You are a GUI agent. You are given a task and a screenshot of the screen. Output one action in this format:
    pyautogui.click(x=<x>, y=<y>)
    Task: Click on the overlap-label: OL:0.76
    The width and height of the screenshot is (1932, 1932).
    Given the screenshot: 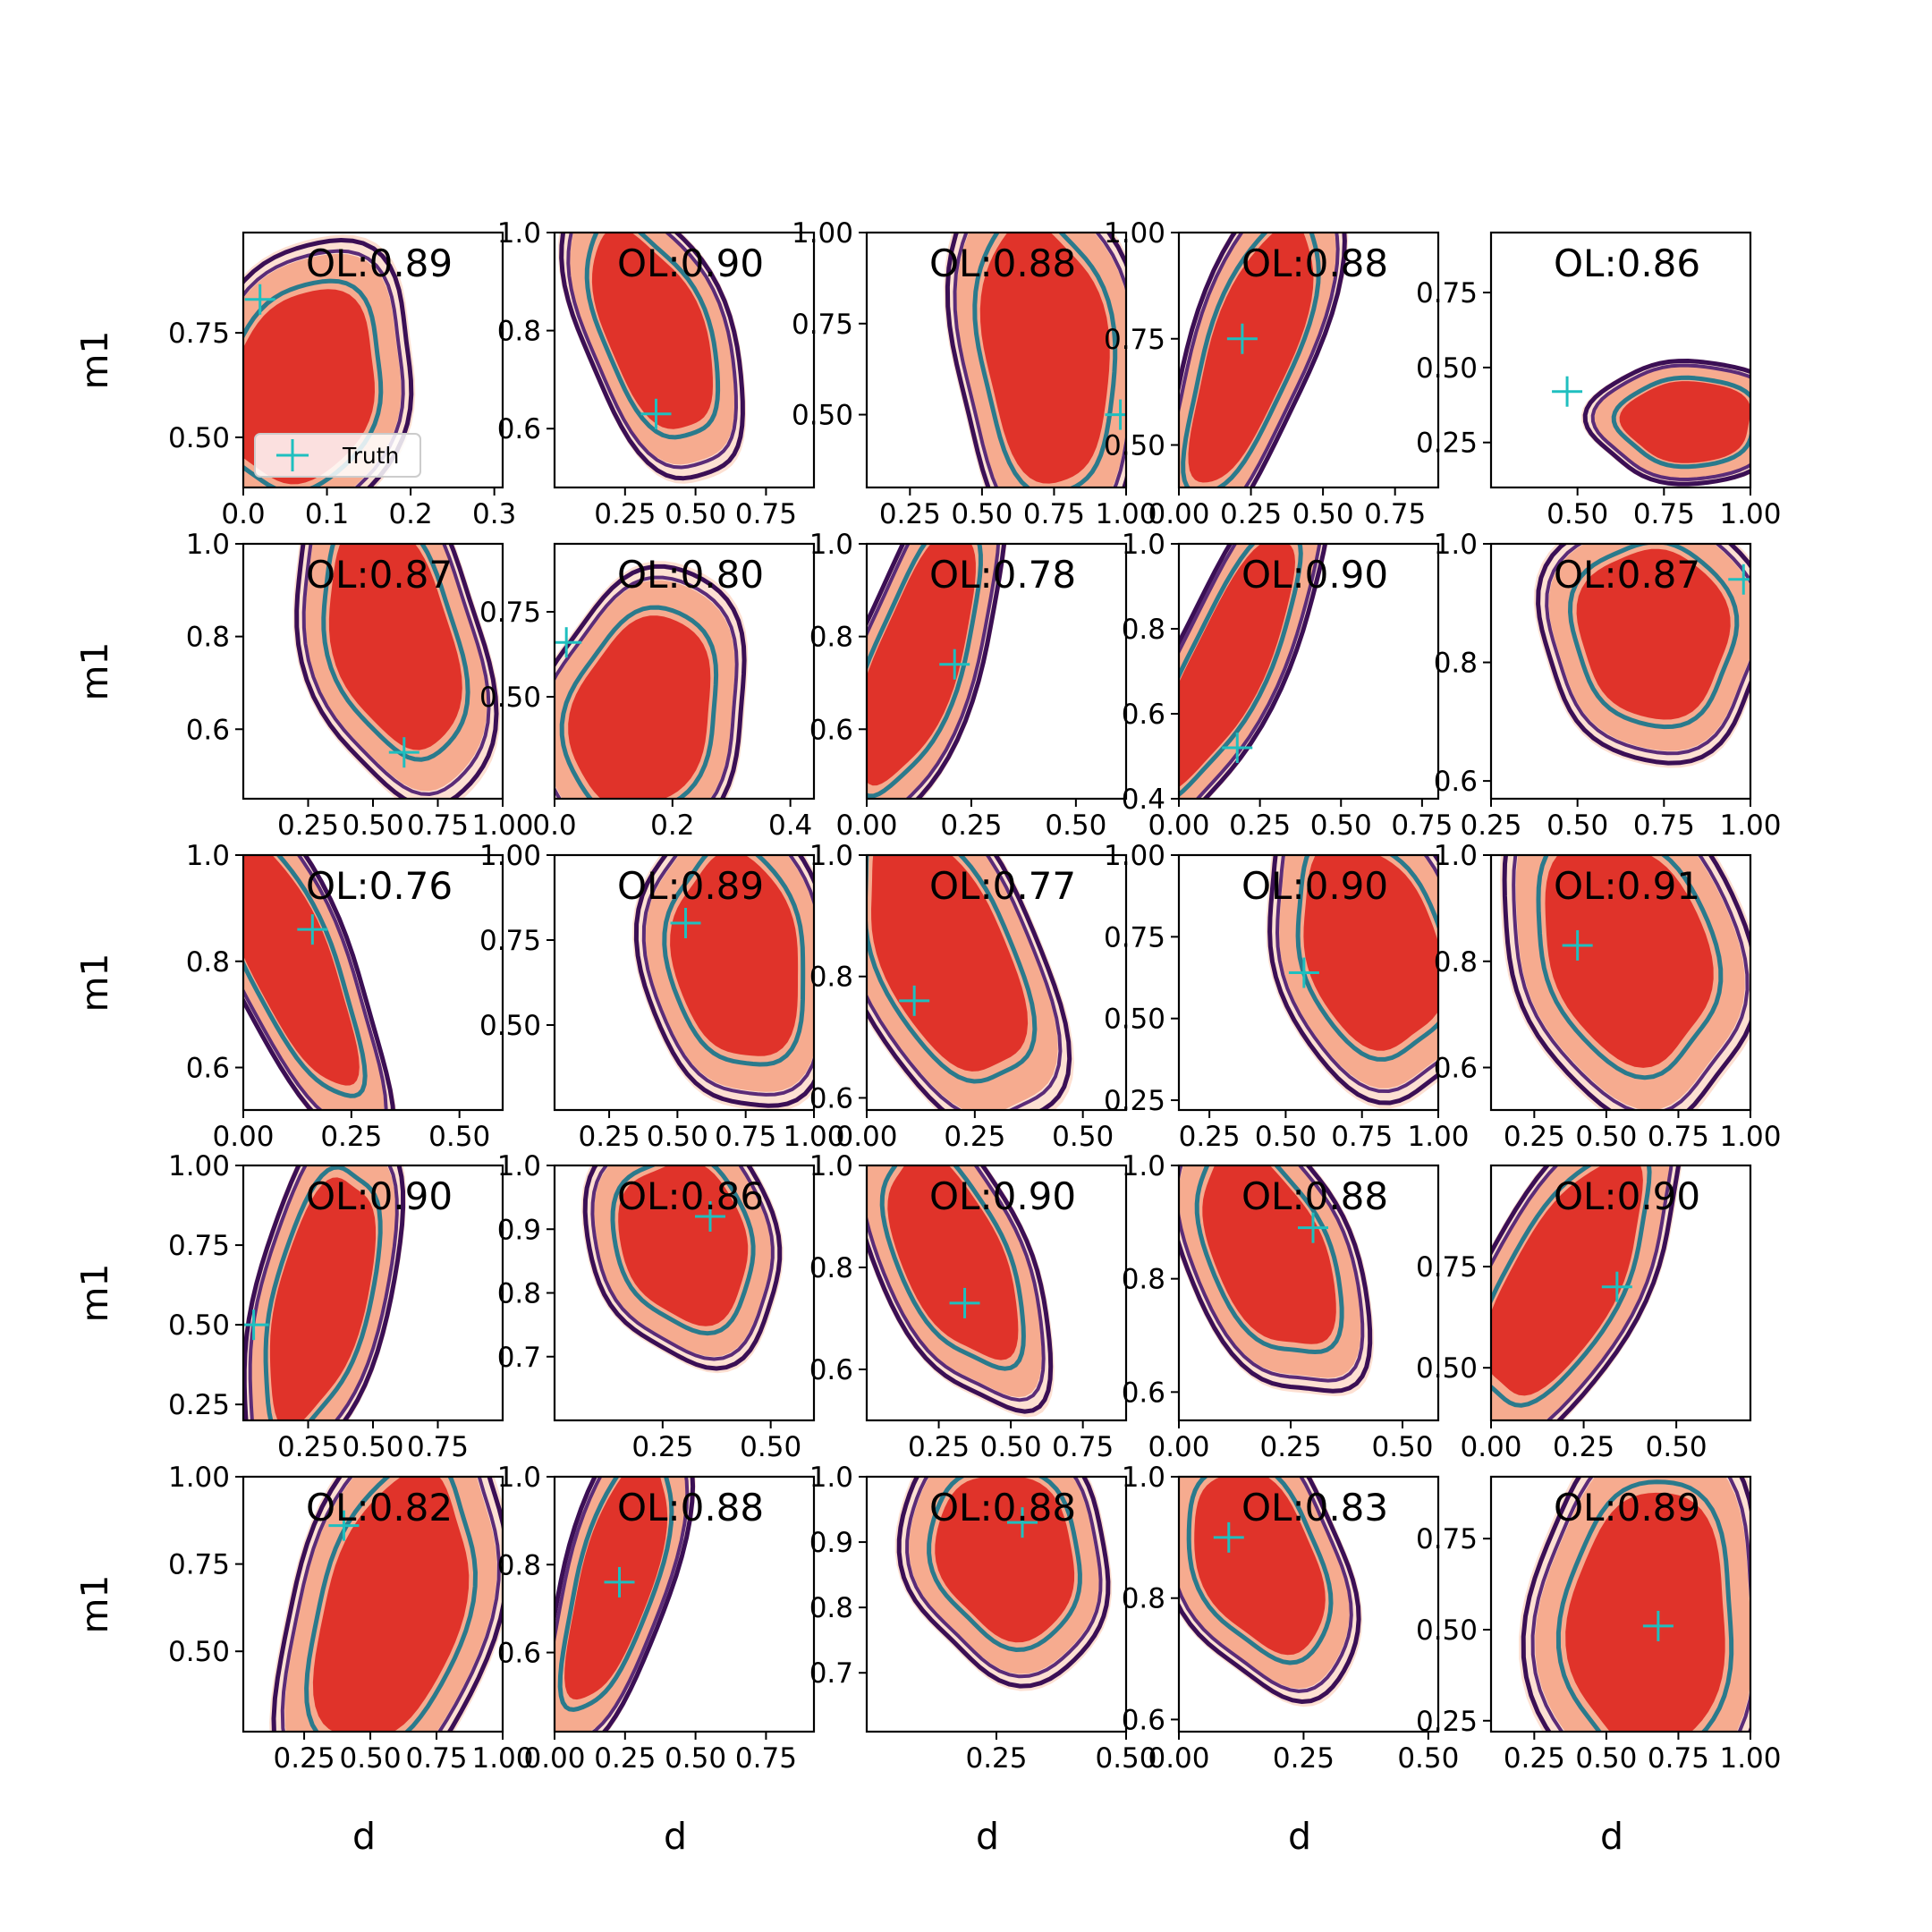 What is the action you would take?
    pyautogui.click(x=379, y=886)
    